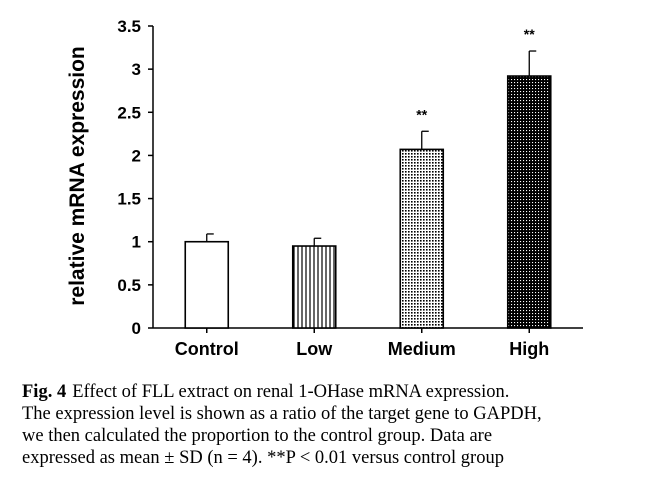 Image resolution: width=653 pixels, height=500 pixels. What do you see at coordinates (136, 69) in the screenshot?
I see `y-tick-label: 3` at bounding box center [136, 69].